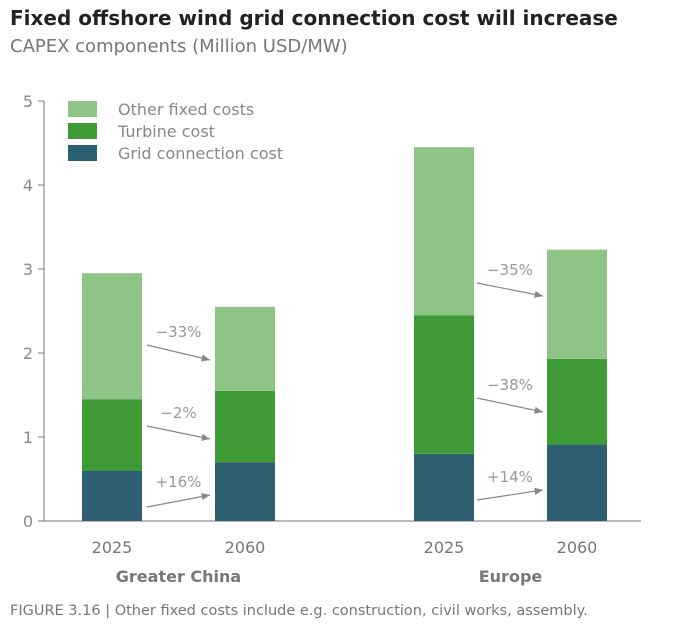  What do you see at coordinates (28, 269) in the screenshot?
I see `y-tick-label: 3` at bounding box center [28, 269].